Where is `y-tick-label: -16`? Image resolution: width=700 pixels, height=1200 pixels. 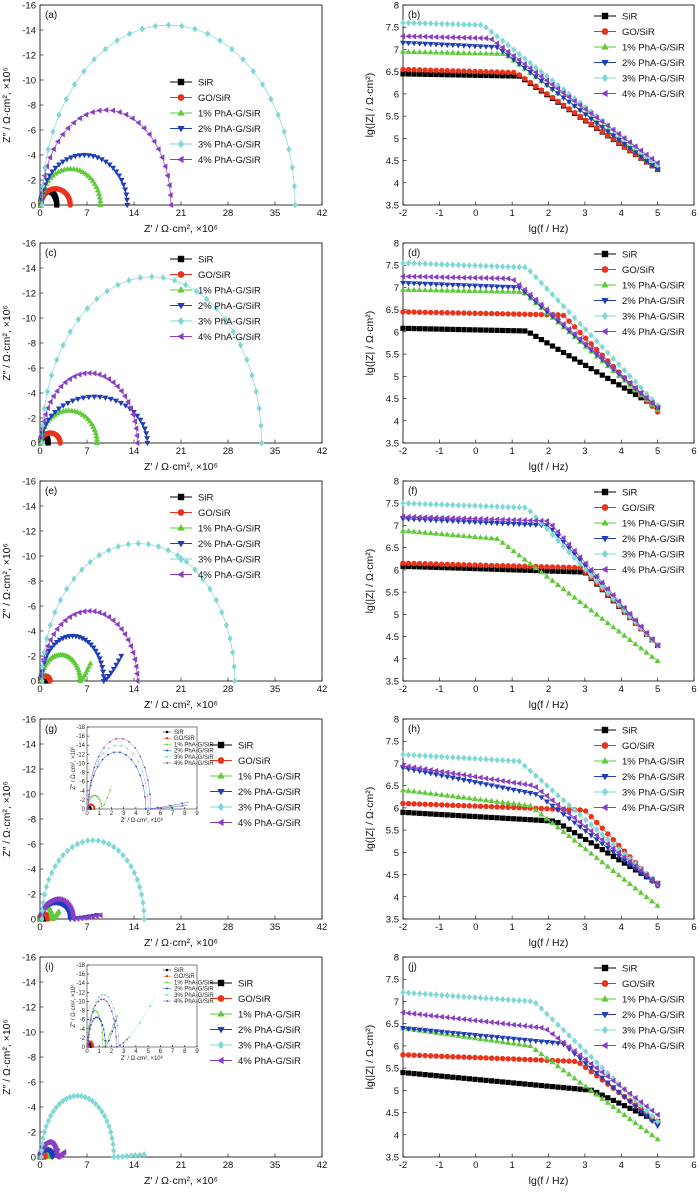
y-tick-label: -16 is located at coordinates (29, 6).